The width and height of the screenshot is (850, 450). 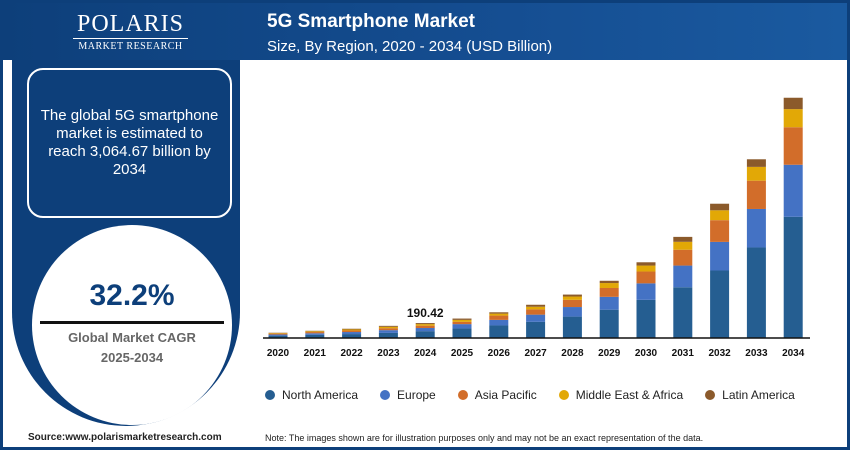 I want to click on bar-segment-2025-middle-east-africa, so click(x=462, y=320).